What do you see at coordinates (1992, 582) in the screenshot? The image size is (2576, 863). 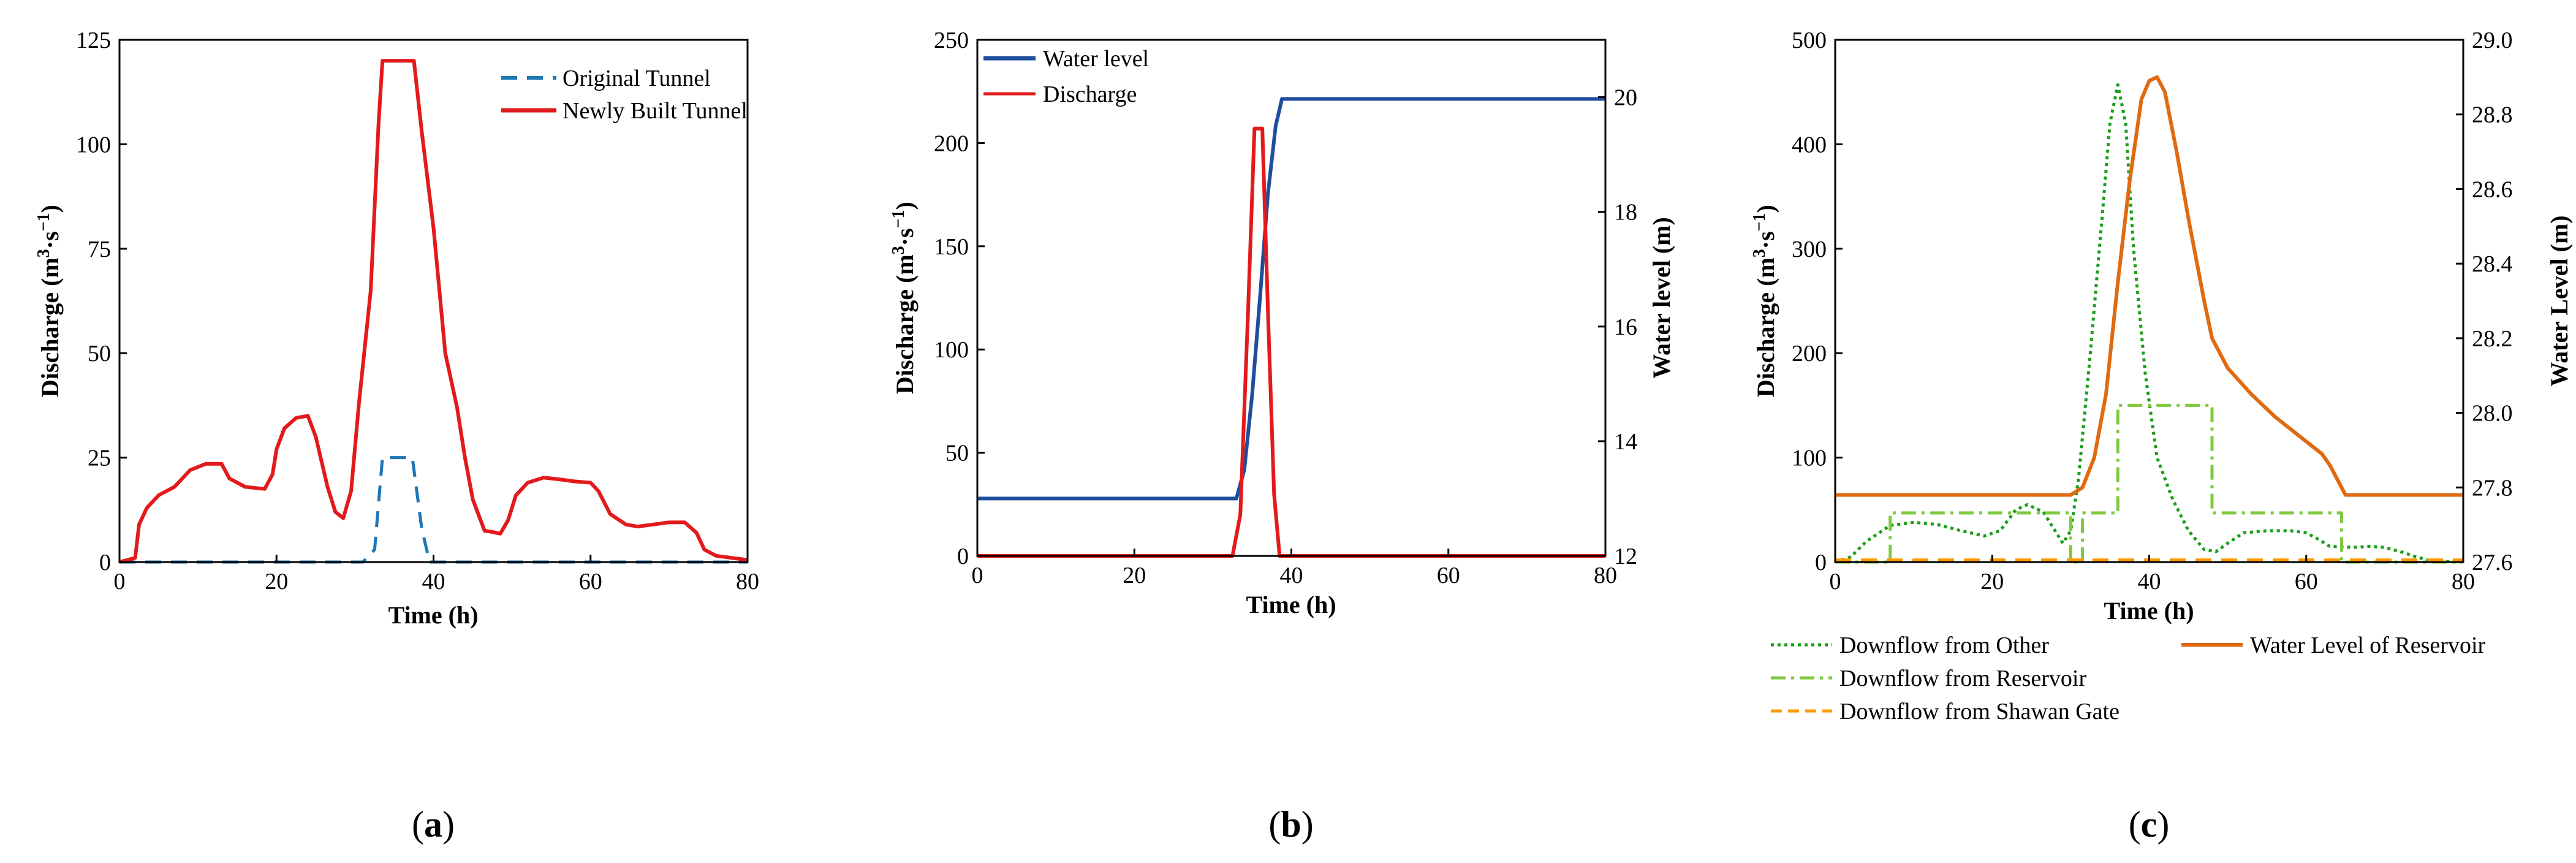 I see `chart-c-x-tick-label: 20` at bounding box center [1992, 582].